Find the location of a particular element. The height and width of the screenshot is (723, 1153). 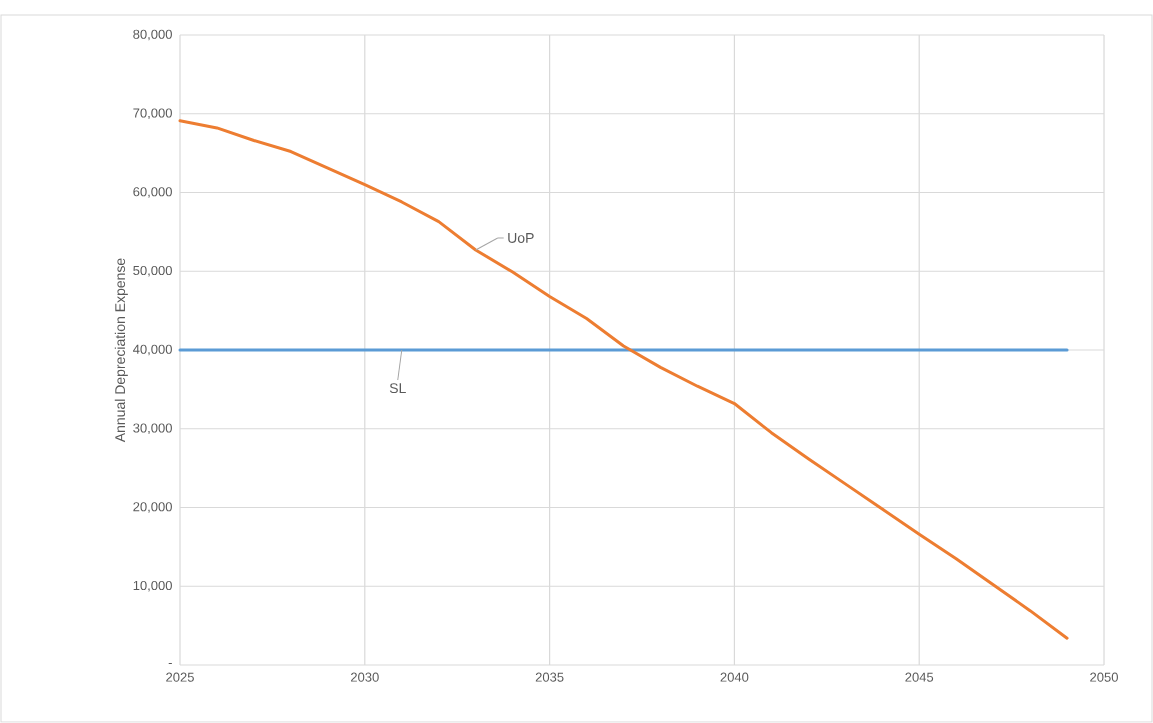

y-tick-label: 60,000 is located at coordinates (152, 192).